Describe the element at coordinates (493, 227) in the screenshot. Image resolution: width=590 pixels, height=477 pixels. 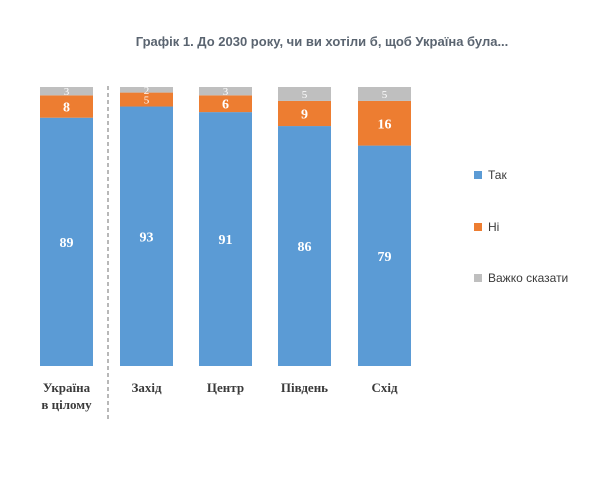
I see `legend-label: Ні` at that location.